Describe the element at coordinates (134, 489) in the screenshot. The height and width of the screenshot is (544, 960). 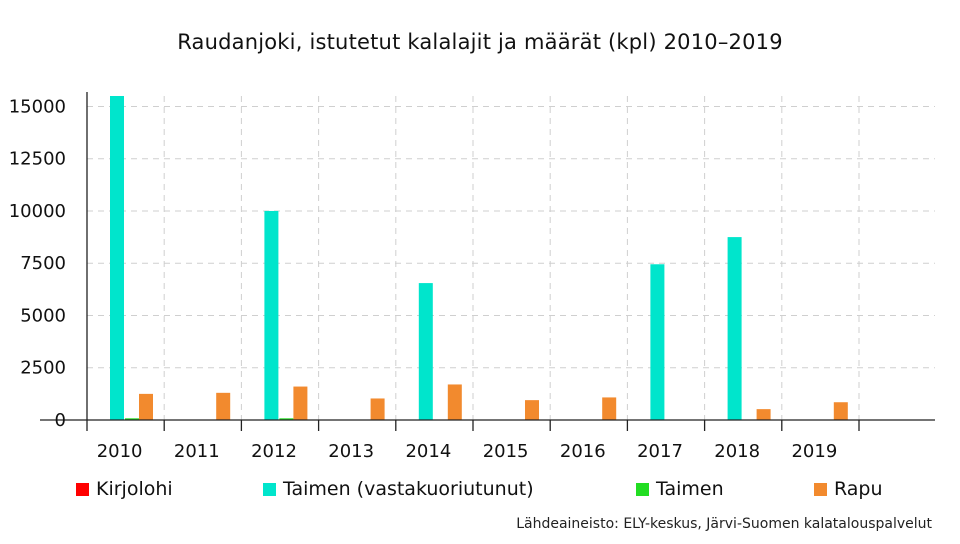
I see `legend-label: Kirjolohi` at that location.